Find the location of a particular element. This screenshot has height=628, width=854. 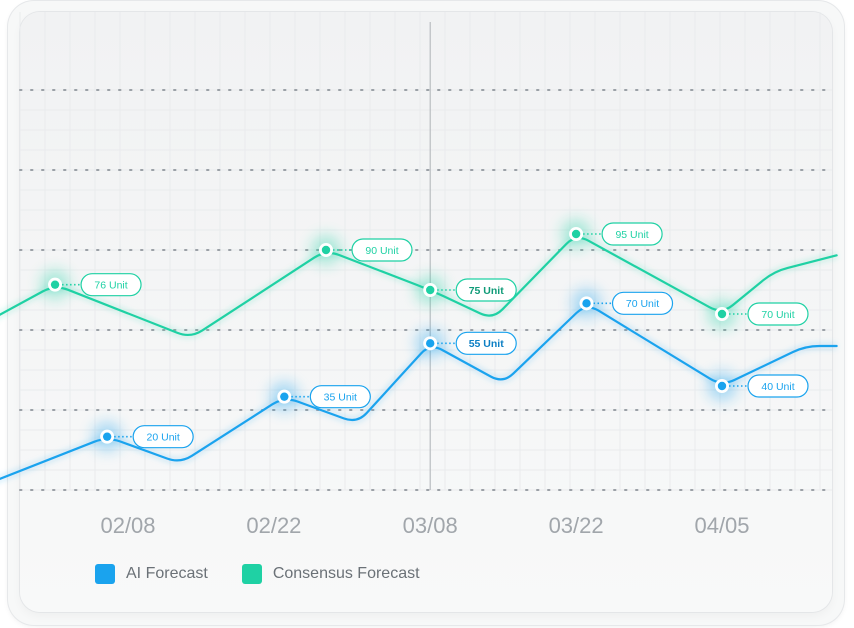

x-tick-label: 03/08 is located at coordinates (430, 525).